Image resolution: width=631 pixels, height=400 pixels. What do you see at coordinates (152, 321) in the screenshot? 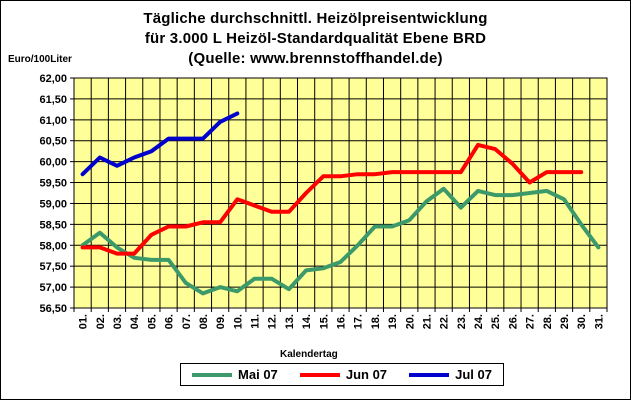
I see `x-tick-label: 05.` at bounding box center [152, 321].